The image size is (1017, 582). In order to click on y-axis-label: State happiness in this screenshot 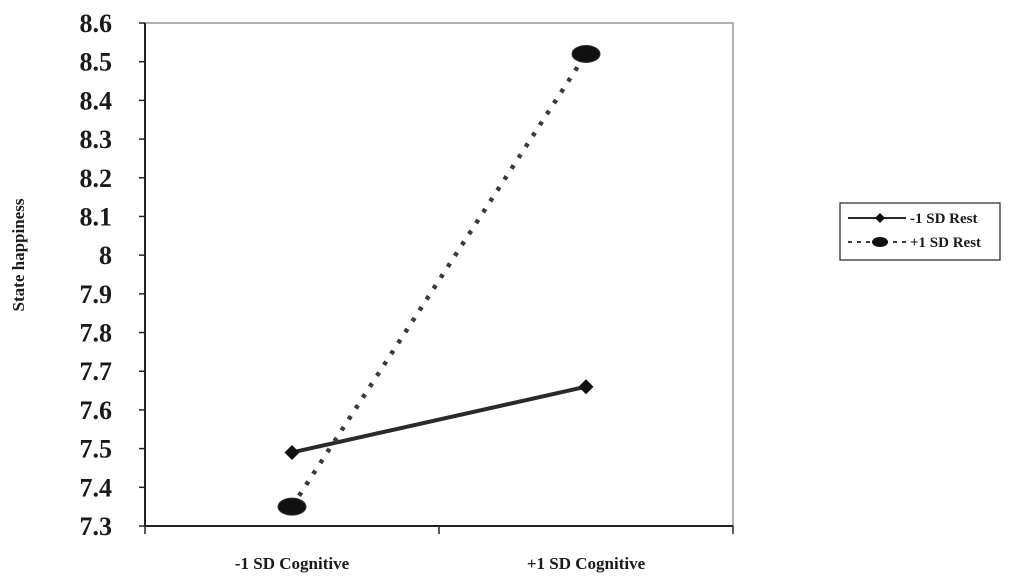, I will do `click(18, 254)`.